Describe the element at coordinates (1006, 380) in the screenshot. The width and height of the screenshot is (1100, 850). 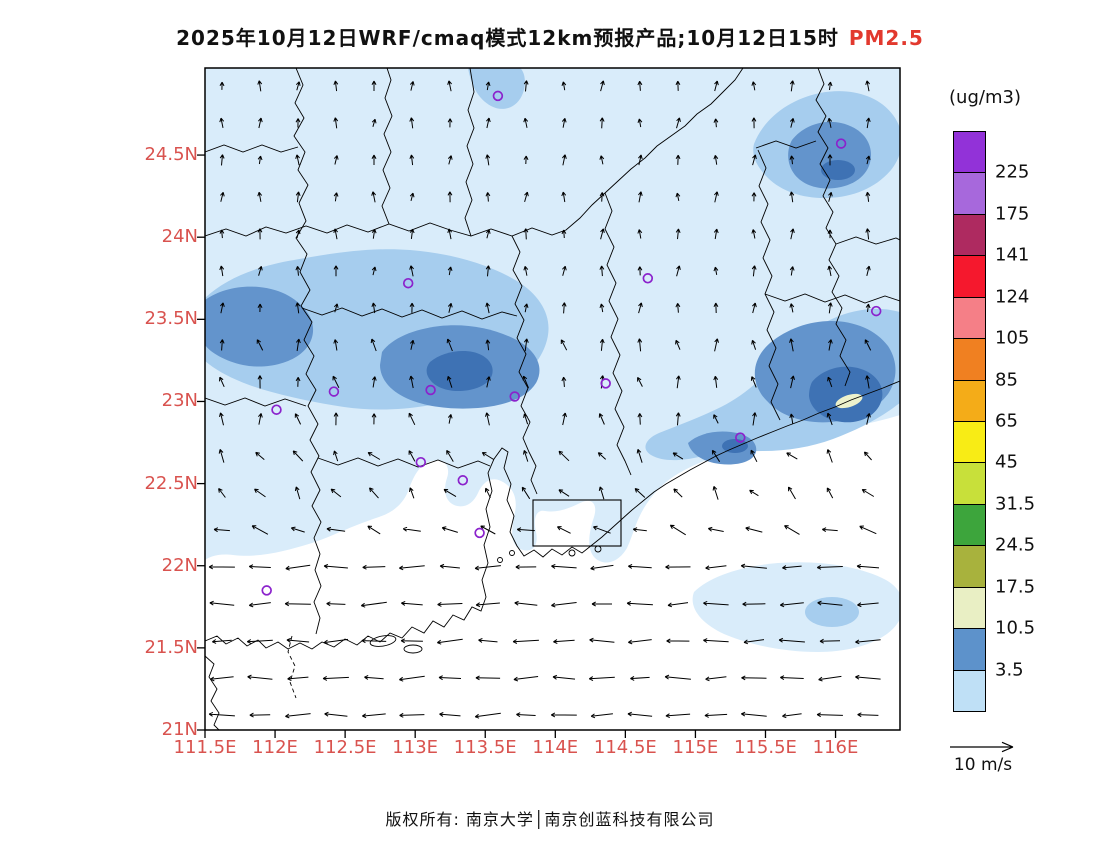
I see `colorbar-level-label: 85` at that location.